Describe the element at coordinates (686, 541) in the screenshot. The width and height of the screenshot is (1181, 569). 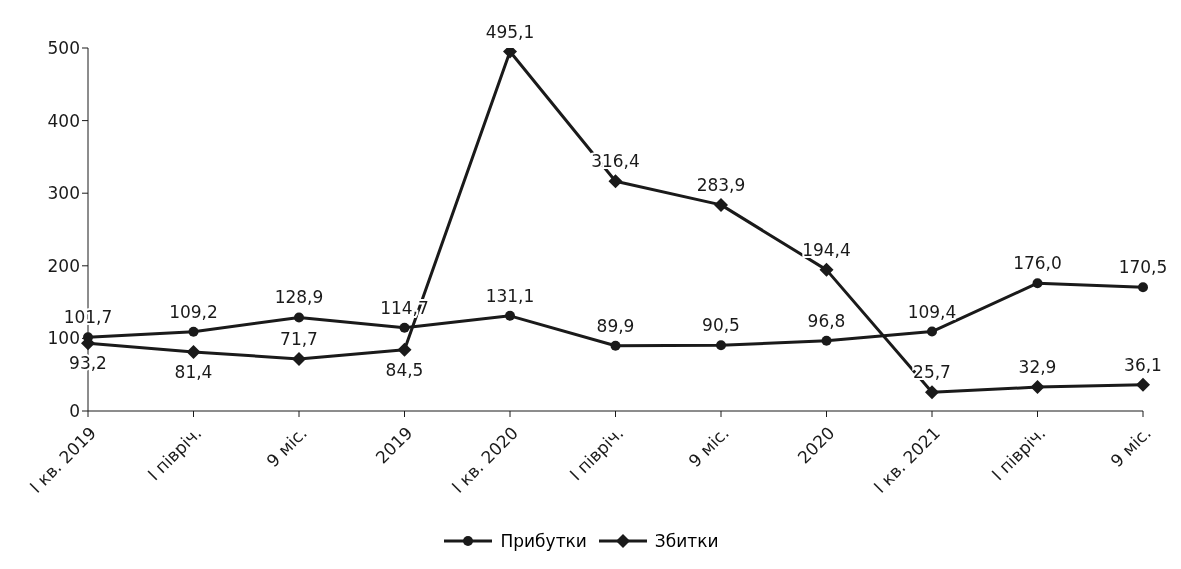
I see `legend-label: Збитки` at that location.